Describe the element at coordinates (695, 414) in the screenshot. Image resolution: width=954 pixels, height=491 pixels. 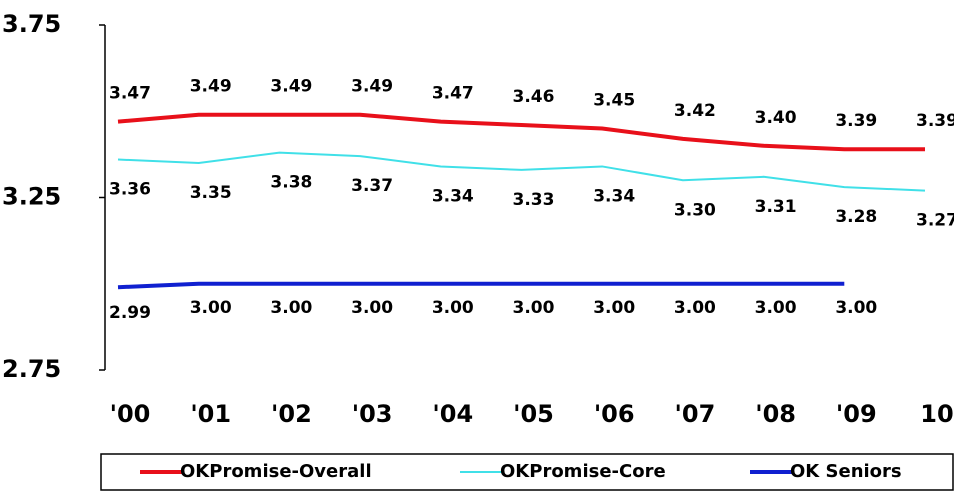
I see `x-tick-label: '07` at that location.